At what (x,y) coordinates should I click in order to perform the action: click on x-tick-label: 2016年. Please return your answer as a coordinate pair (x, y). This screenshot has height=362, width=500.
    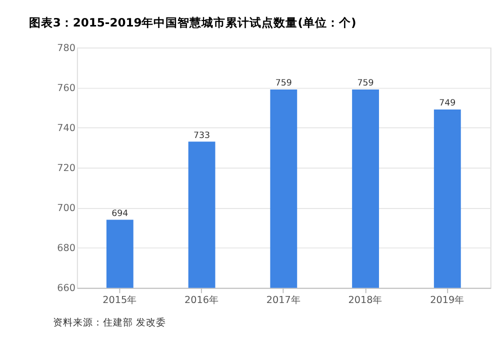
    Looking at the image, I should click on (202, 300).